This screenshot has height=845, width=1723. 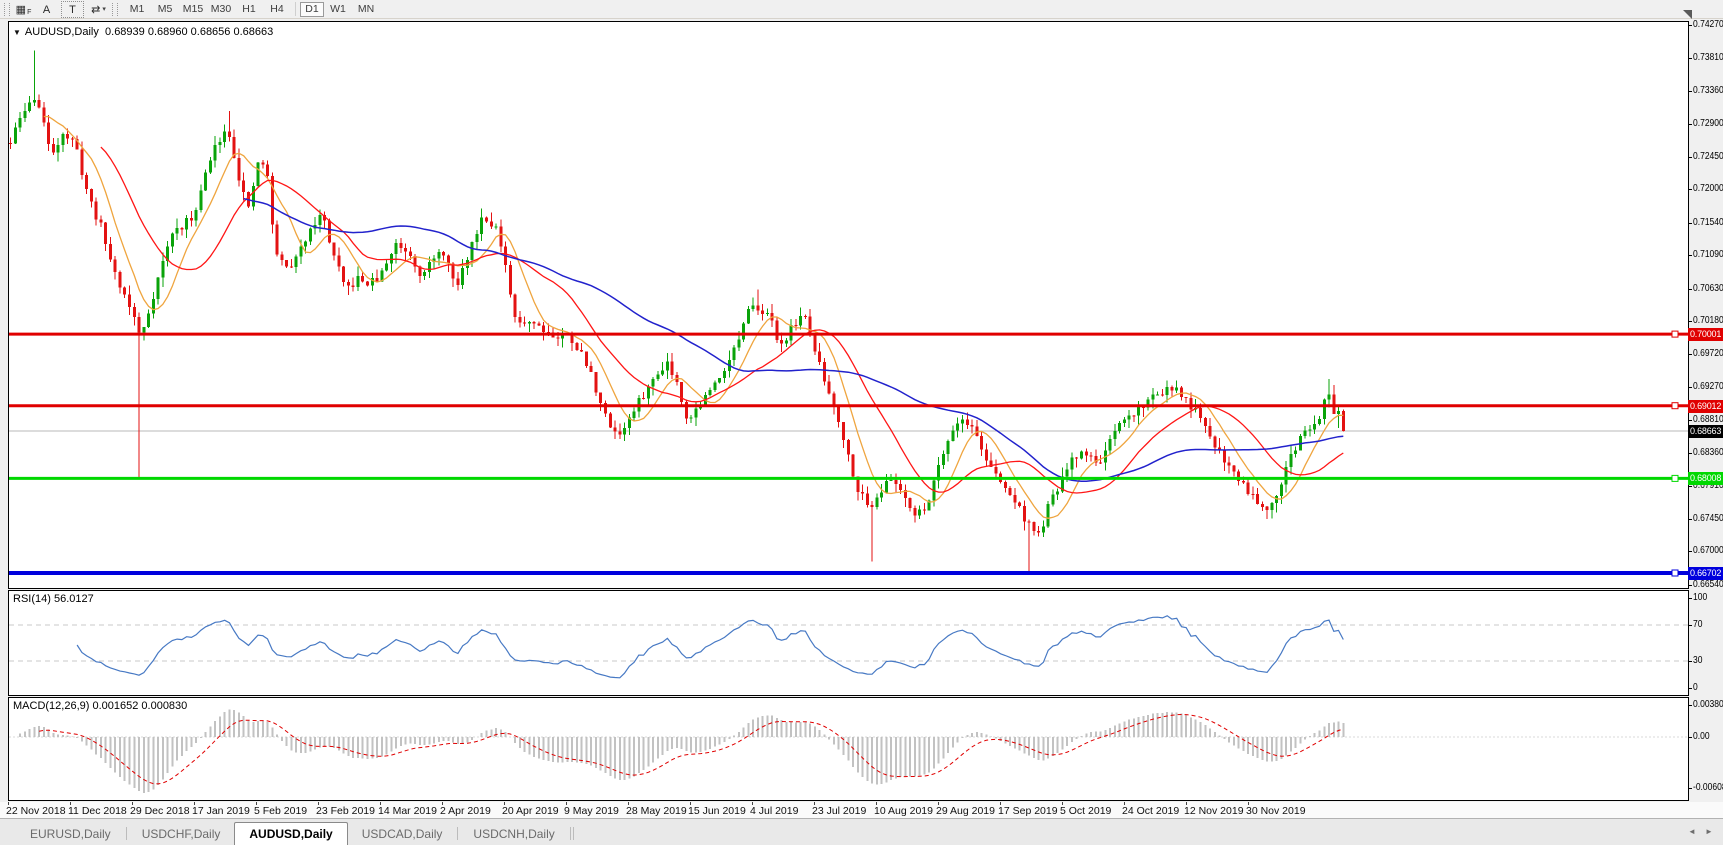 What do you see at coordinates (1687, 14) in the screenshot?
I see `chart-shift-marker-icon` at bounding box center [1687, 14].